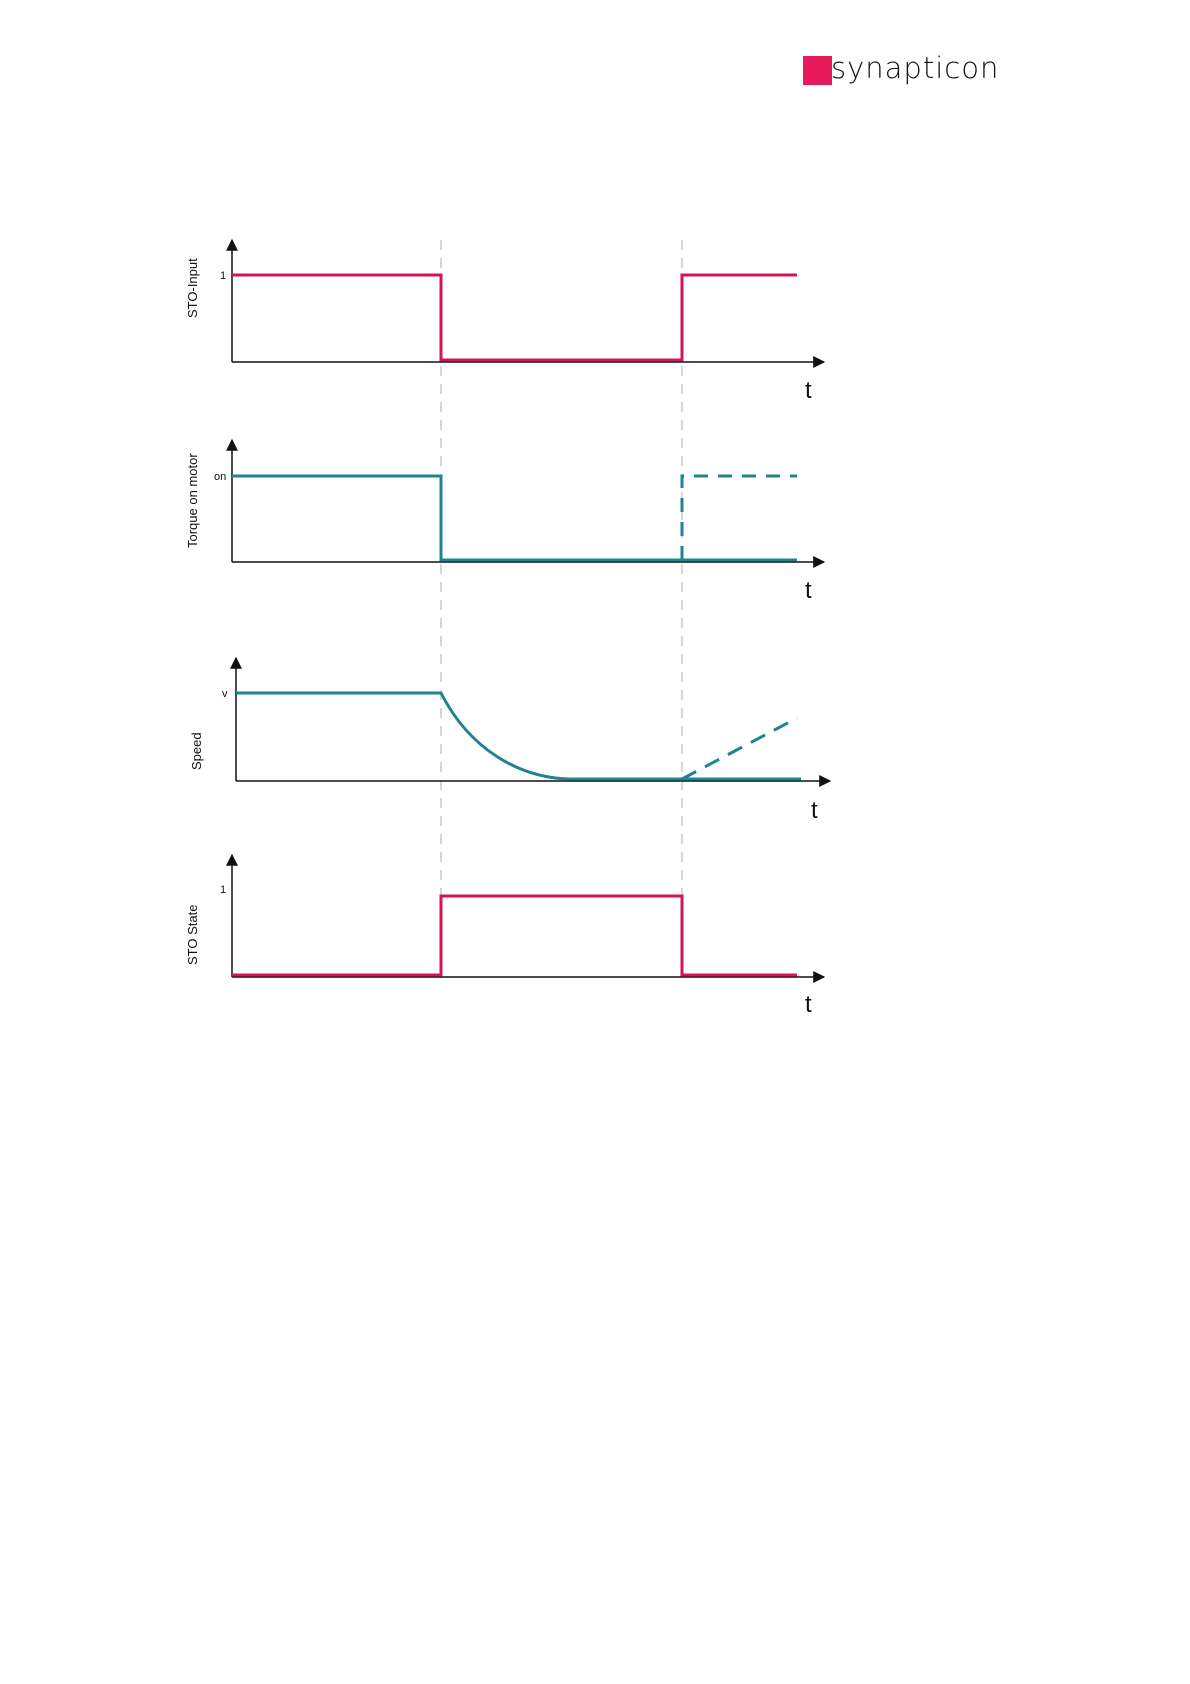  What do you see at coordinates (518, 736) in the screenshot?
I see `speed-signal` at bounding box center [518, 736].